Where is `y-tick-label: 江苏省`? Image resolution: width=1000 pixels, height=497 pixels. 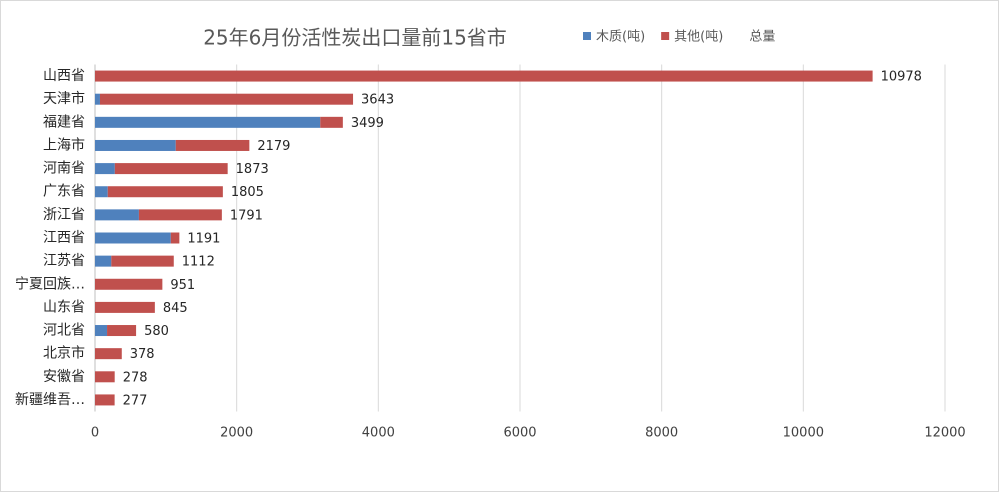 y-tick-label: 江苏省 is located at coordinates (64, 261).